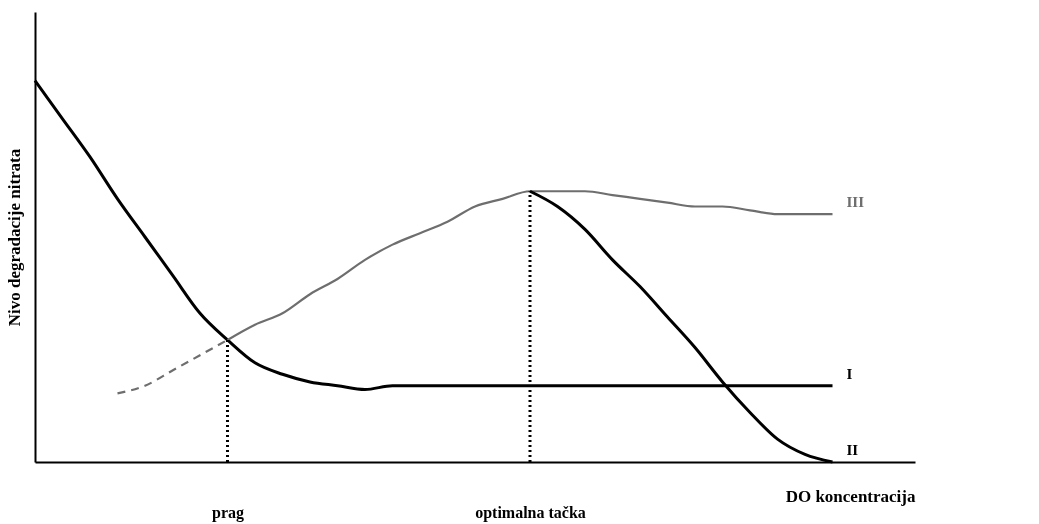 The width and height of the screenshot is (1039, 524). Describe the element at coordinates (850, 496) in the screenshot. I see `x-axis-title: DO koncentracija` at that location.